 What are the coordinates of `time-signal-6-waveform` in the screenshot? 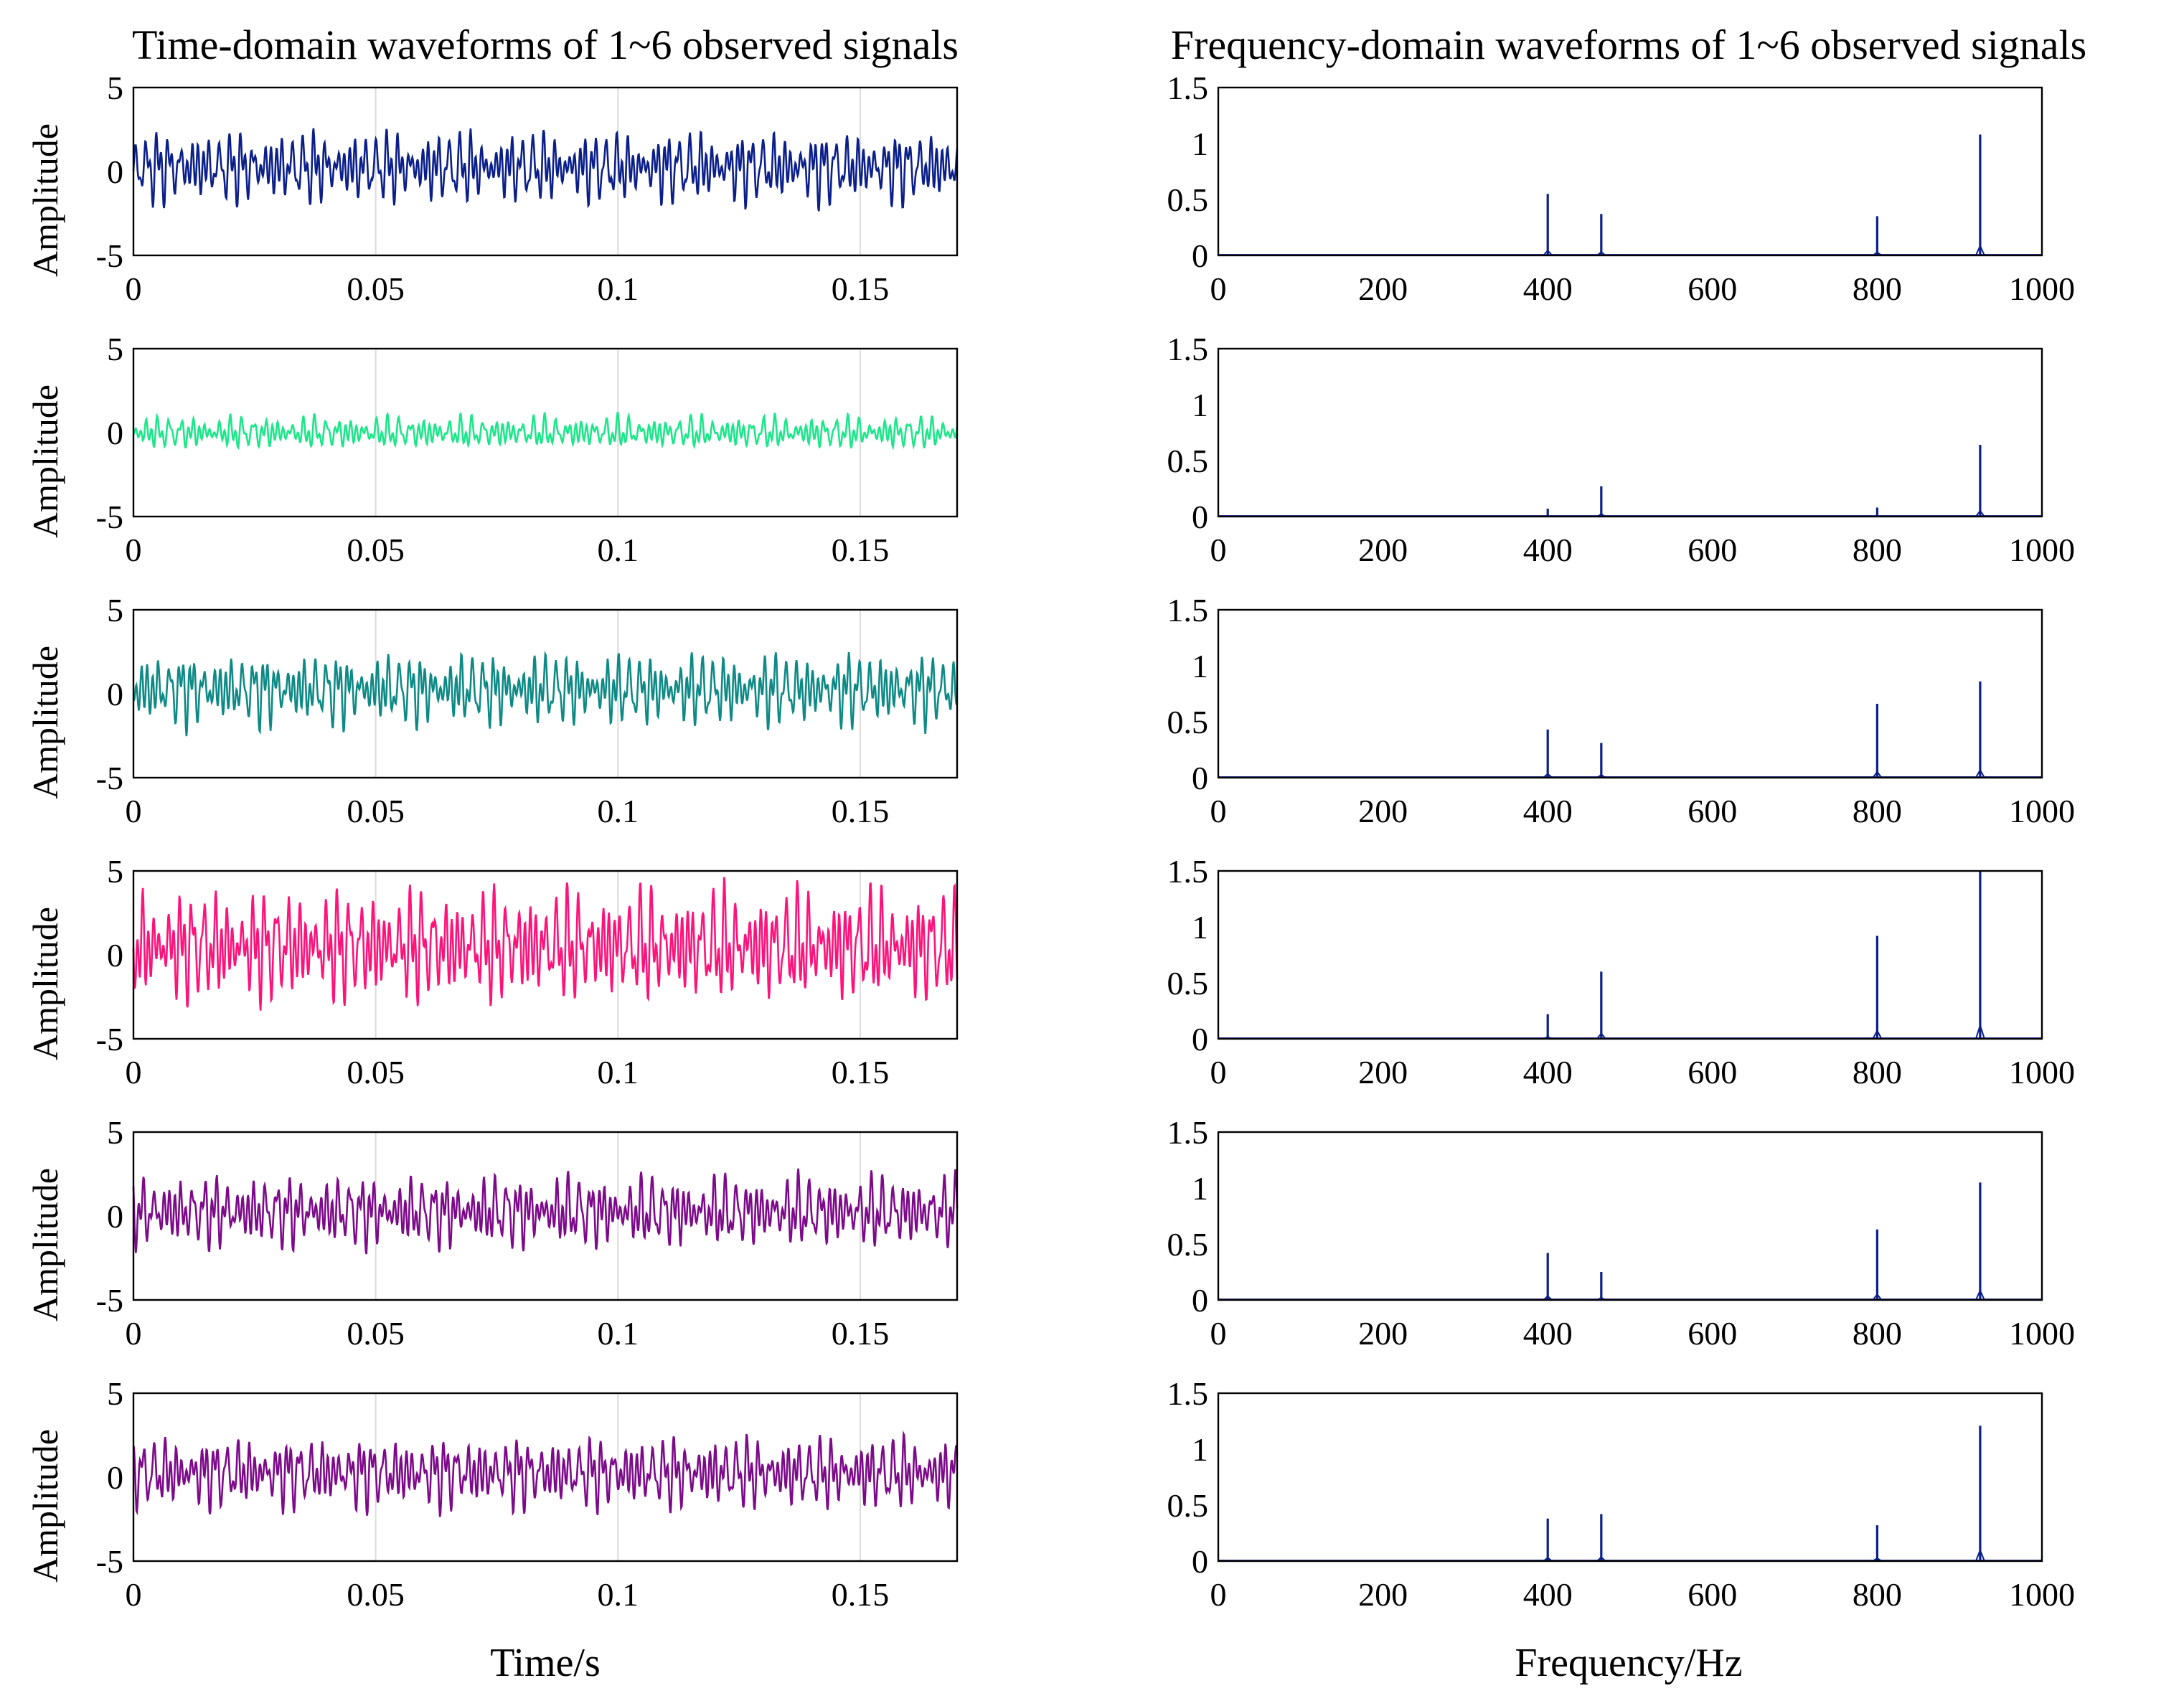 It's located at (545, 1473).